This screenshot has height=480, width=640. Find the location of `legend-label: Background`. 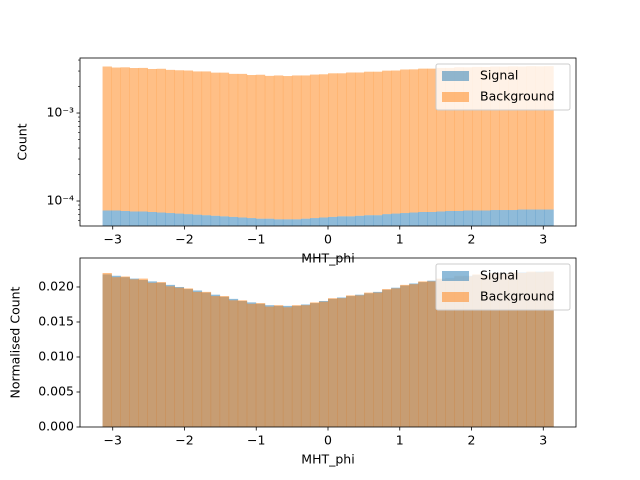

legend-label: Background is located at coordinates (517, 296).